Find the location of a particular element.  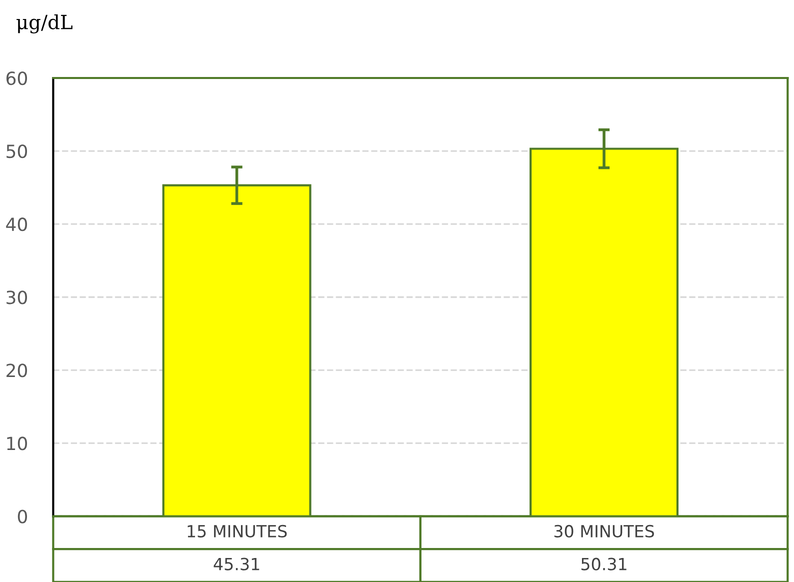

y-tick-label: 10 is located at coordinates (17, 443).